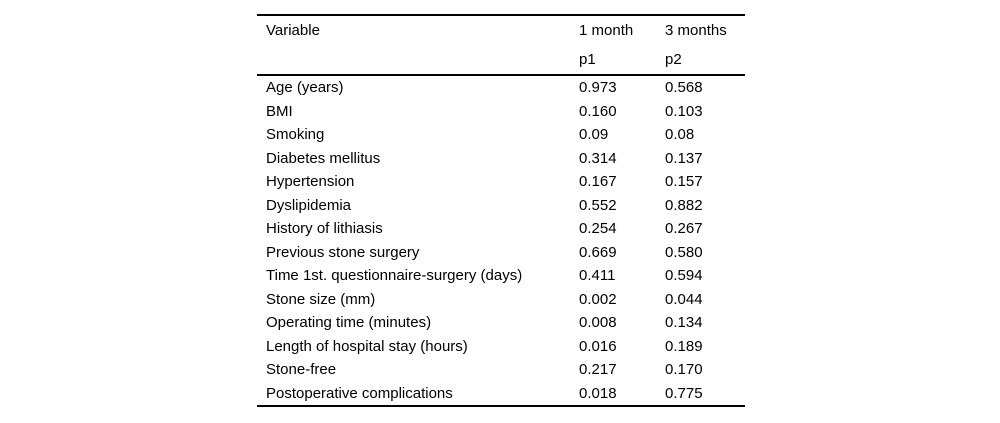 The width and height of the screenshot is (1000, 423). Describe the element at coordinates (293, 30) in the screenshot. I see `header-variable-label: Variable` at that location.